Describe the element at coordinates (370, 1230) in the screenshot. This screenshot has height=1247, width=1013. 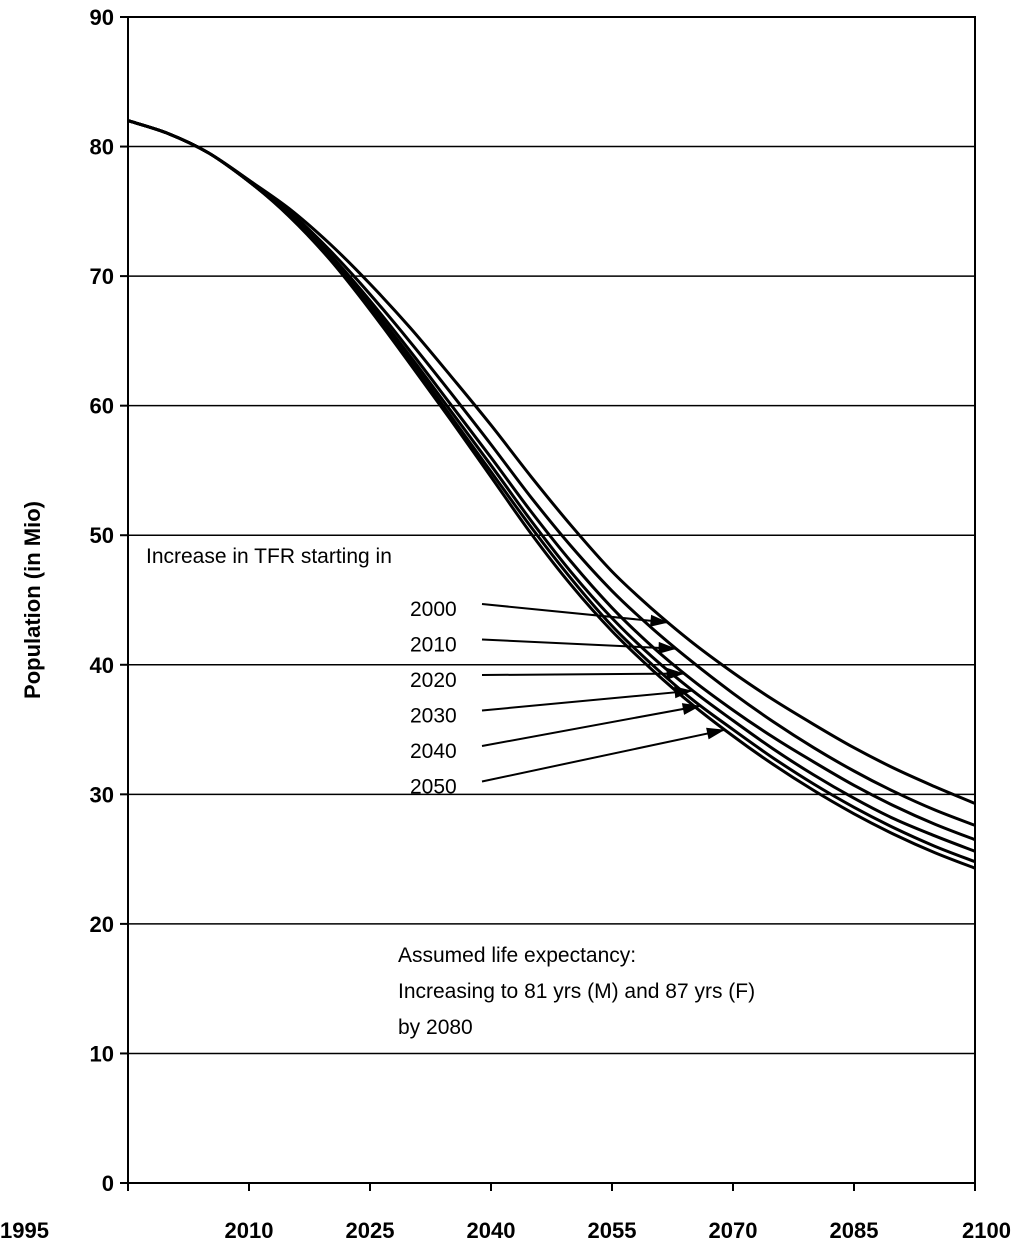
I see `x-tick-label-2025: 2025` at that location.